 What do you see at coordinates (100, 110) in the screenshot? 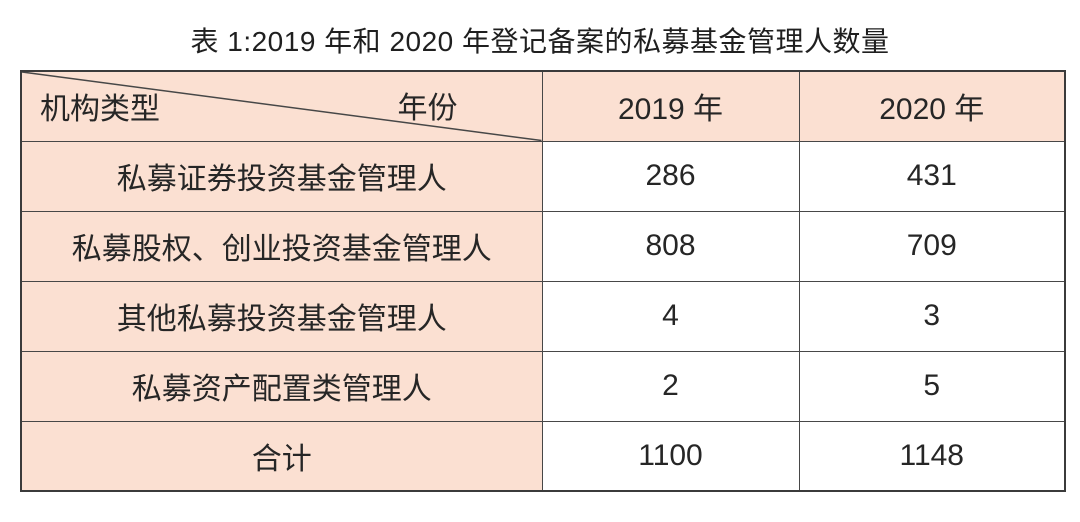
I see `row-axis-label: 机构类型` at bounding box center [100, 110].